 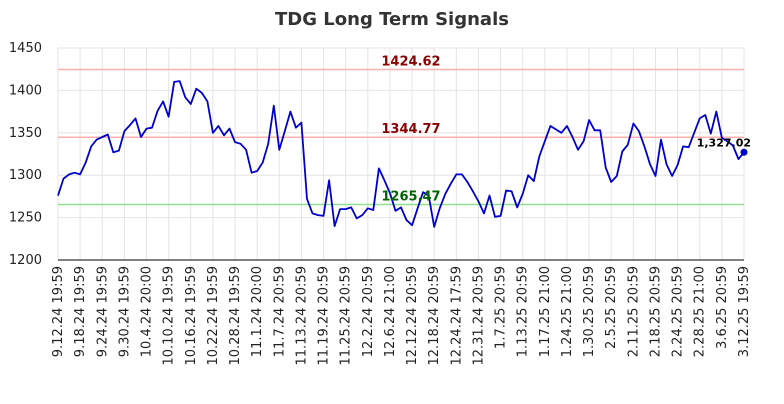 What do you see at coordinates (655, 311) in the screenshot?
I see `x-tick-label: 2.18.25 20:59` at bounding box center [655, 311].